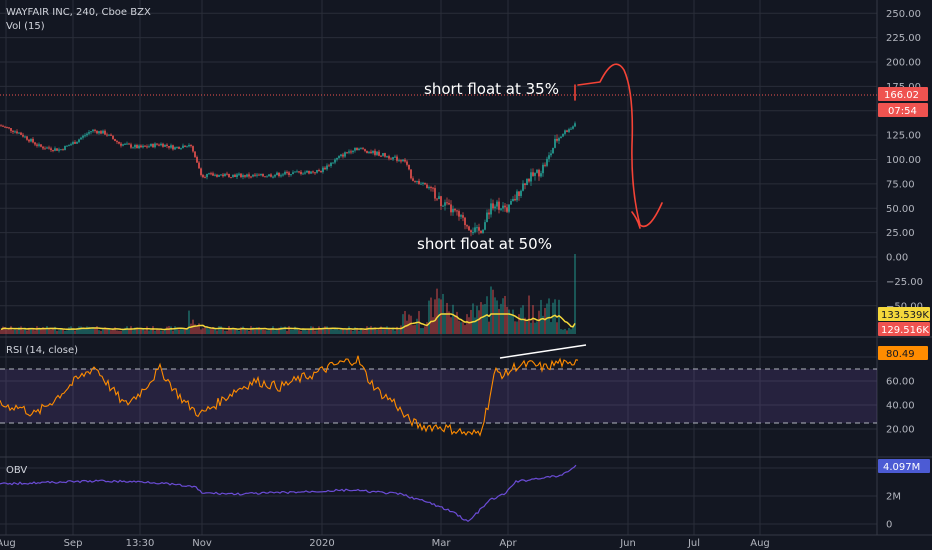 This screenshot has width=932, height=550. I want to click on time-tick-label: 13:30, so click(140, 543).